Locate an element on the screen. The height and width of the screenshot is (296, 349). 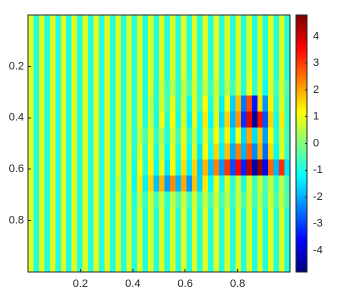
colorbar is located at coordinates (301, 144).